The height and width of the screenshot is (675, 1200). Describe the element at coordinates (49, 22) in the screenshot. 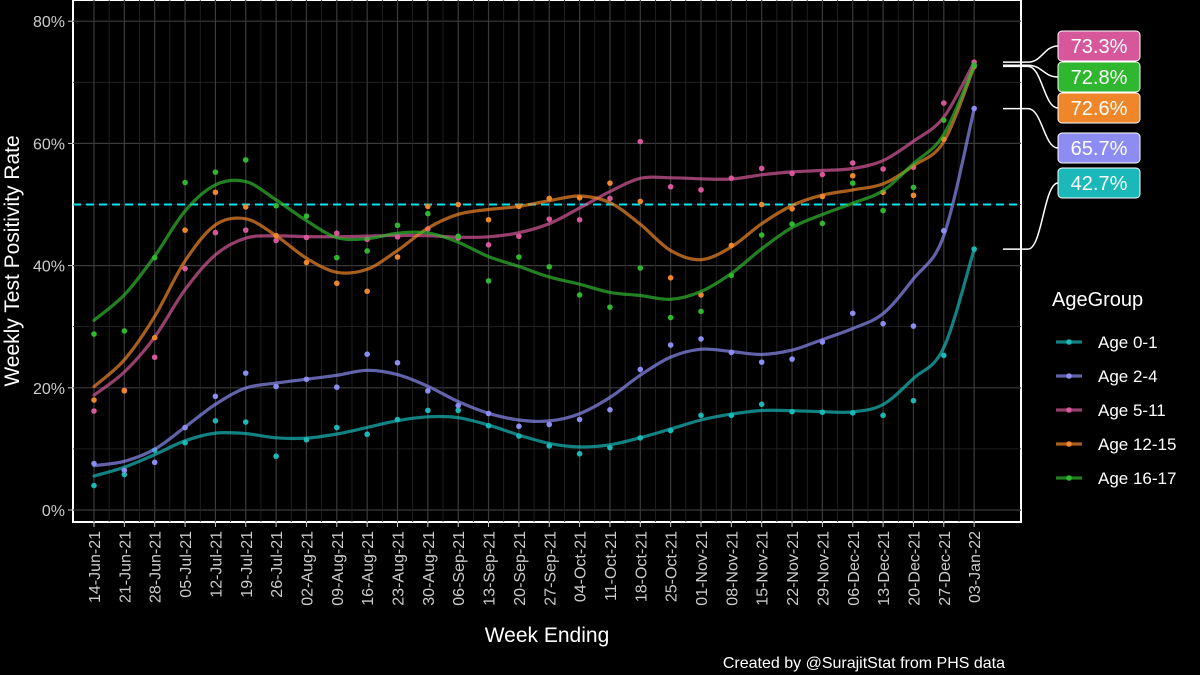

I see `y-tick-label: 80%` at that location.